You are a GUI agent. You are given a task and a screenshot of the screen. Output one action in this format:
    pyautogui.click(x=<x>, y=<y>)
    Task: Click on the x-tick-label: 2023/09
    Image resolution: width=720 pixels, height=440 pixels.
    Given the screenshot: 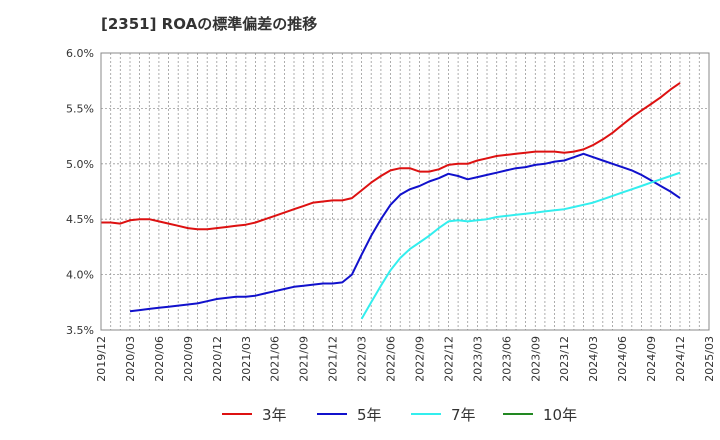 What is the action you would take?
    pyautogui.click(x=535, y=359)
    